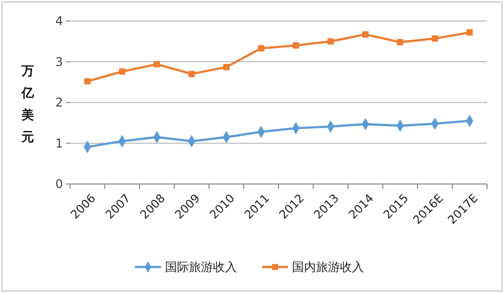 The width and height of the screenshot is (504, 293). I want to click on y-tick-label: 1, so click(59, 143).